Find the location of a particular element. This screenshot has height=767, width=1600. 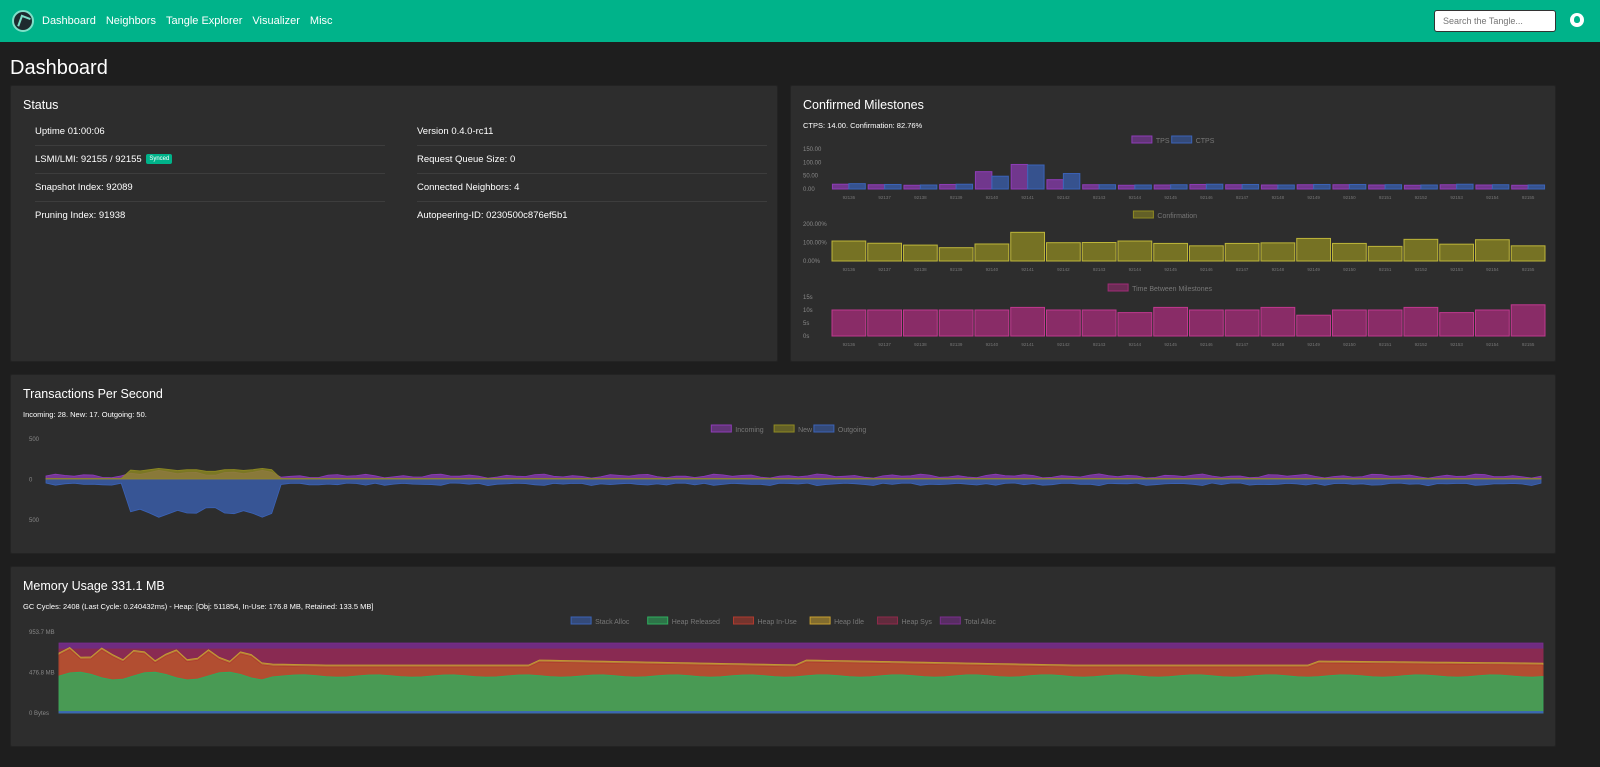

x-tick-label: 92138 is located at coordinates (920, 269).